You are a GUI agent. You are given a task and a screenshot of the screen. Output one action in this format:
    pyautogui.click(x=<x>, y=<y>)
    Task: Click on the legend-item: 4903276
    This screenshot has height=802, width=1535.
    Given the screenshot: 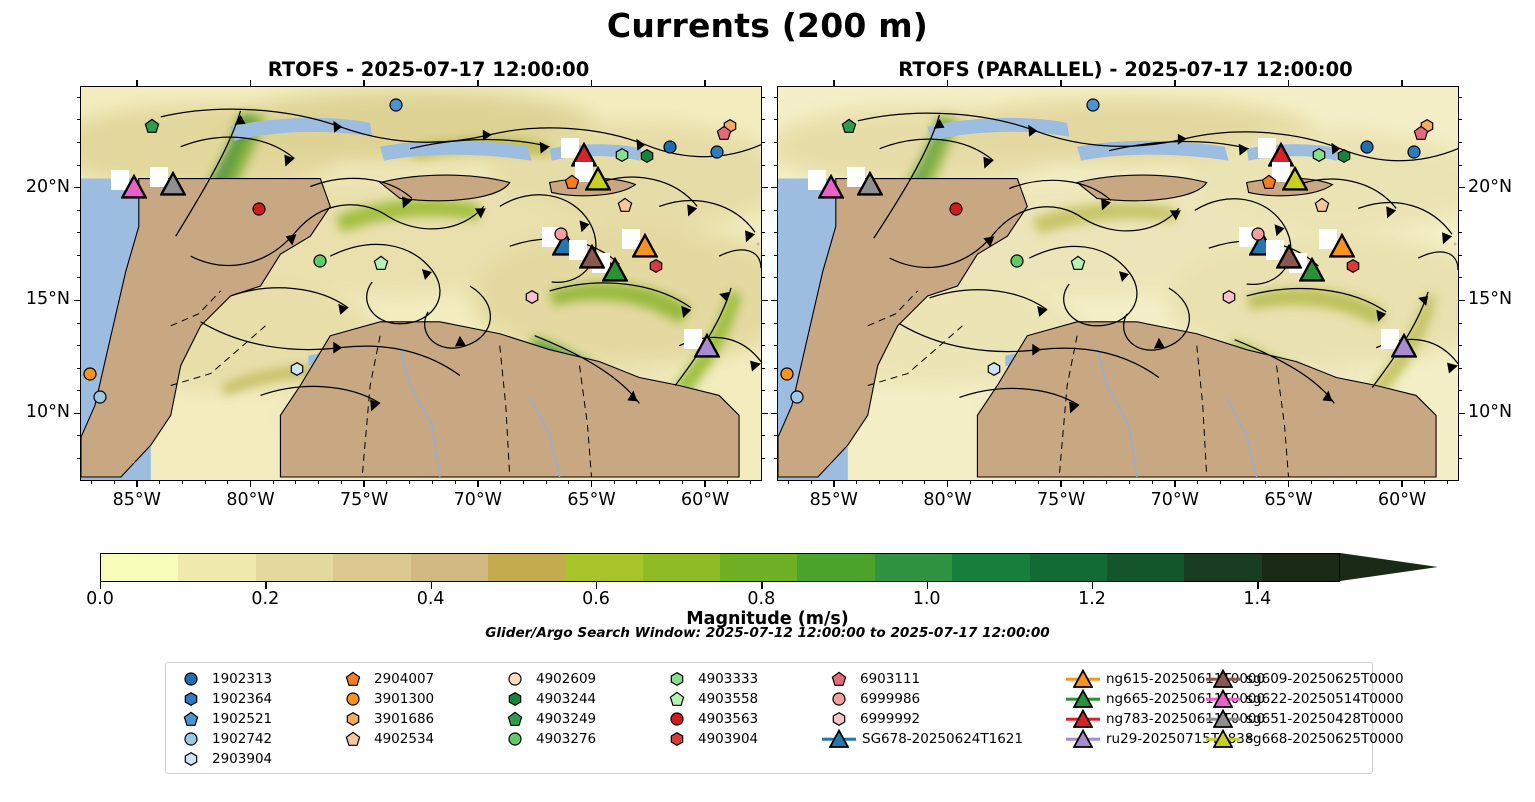 What is the action you would take?
    pyautogui.click(x=547, y=739)
    